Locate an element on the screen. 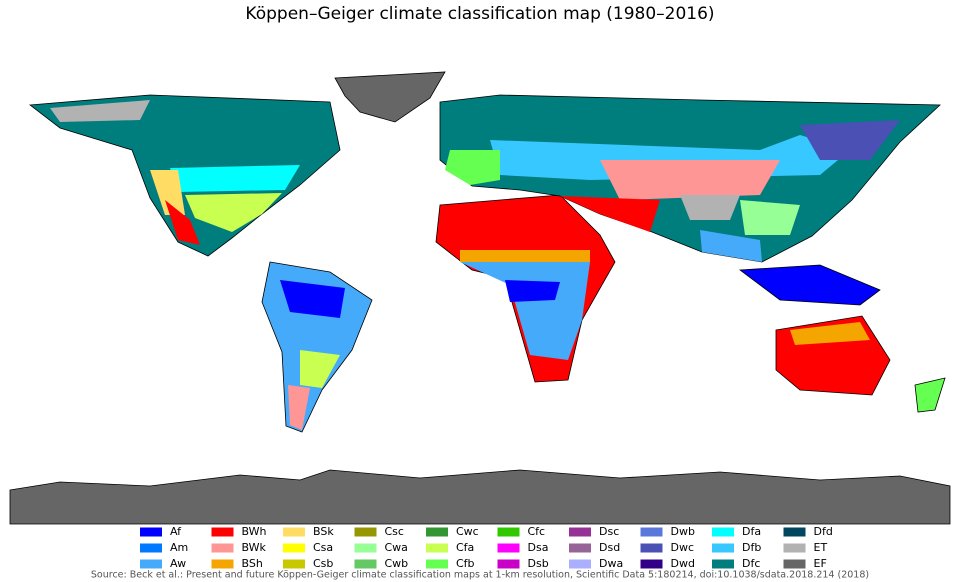 This screenshot has height=582, width=960. legend-label: Cwb is located at coordinates (397, 563).